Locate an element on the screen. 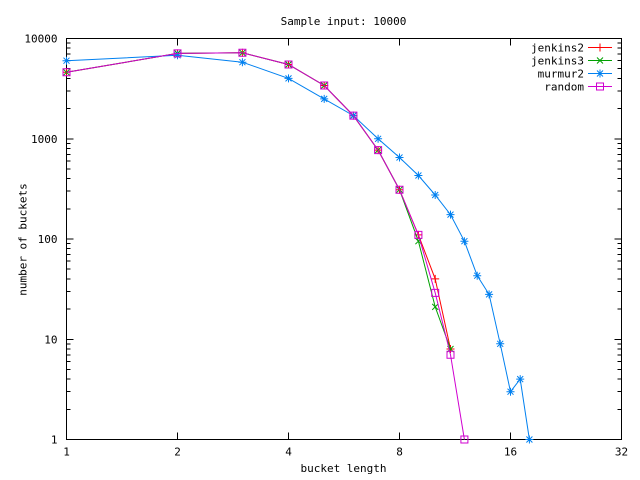 This screenshot has width=640, height=480. y-tick-label: 1 is located at coordinates (54, 440).